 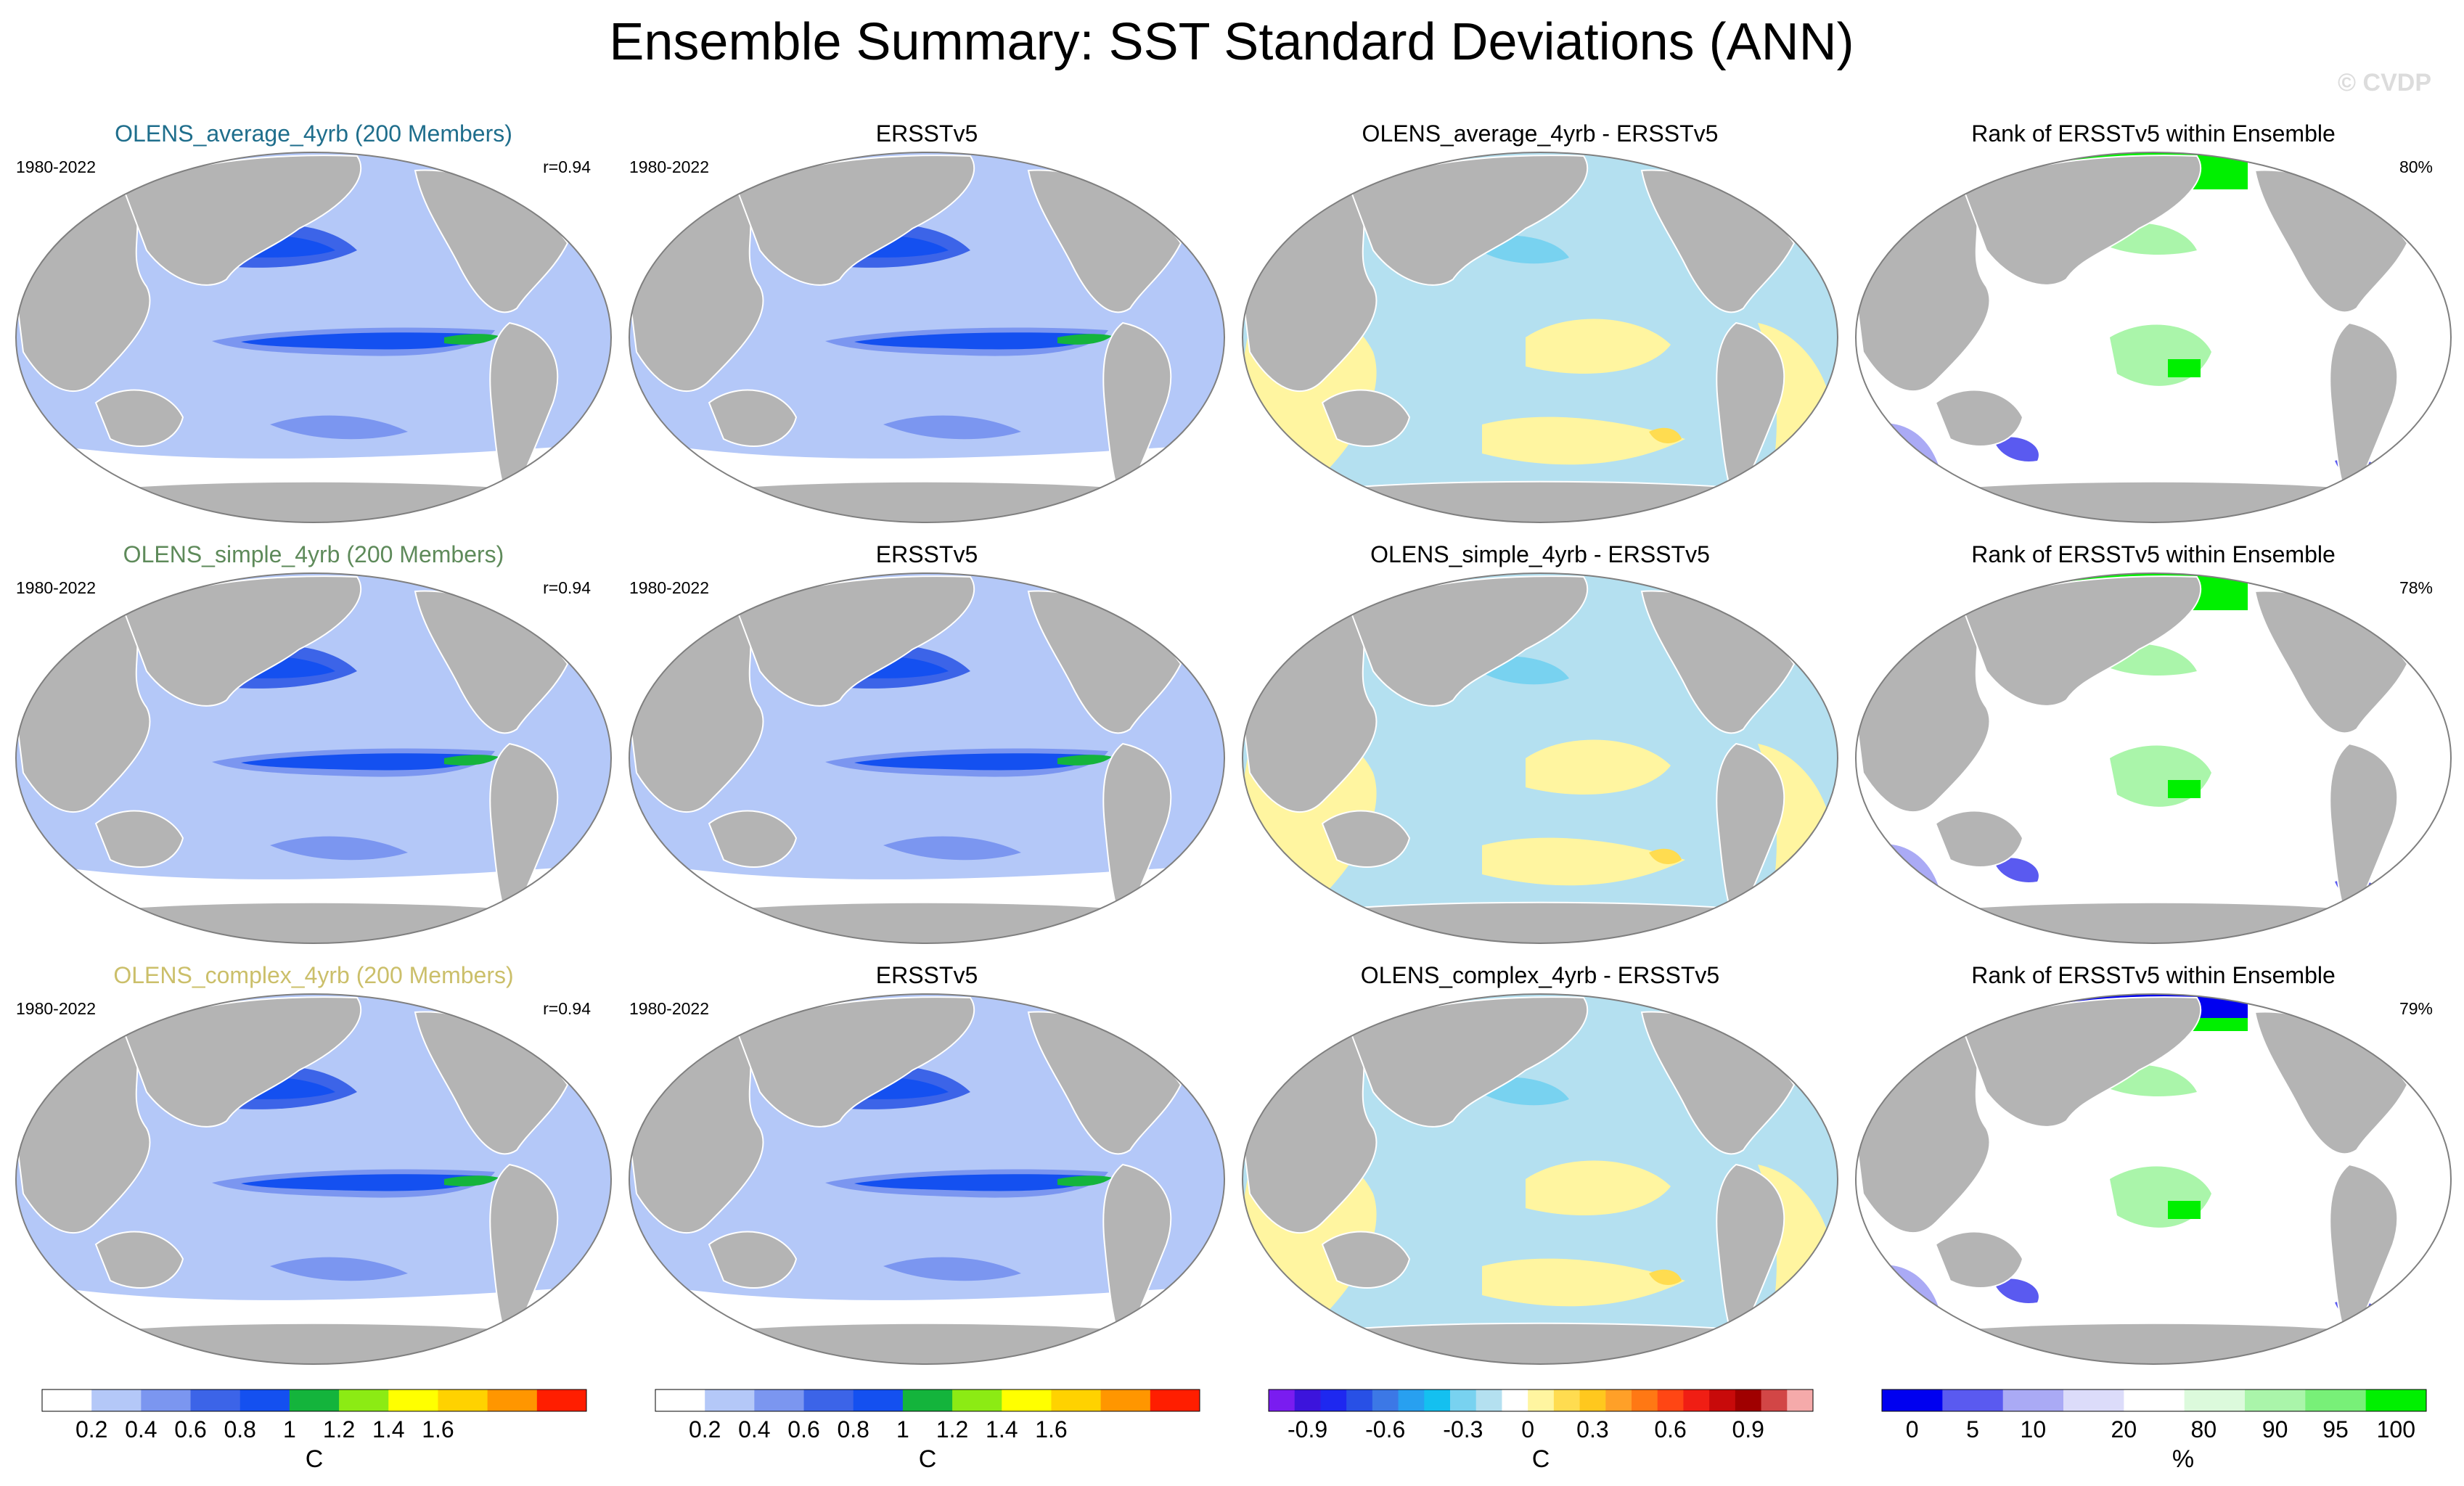 What do you see at coordinates (705, 1429) in the screenshot?
I see `colorbar-tick-label: 0.2` at bounding box center [705, 1429].